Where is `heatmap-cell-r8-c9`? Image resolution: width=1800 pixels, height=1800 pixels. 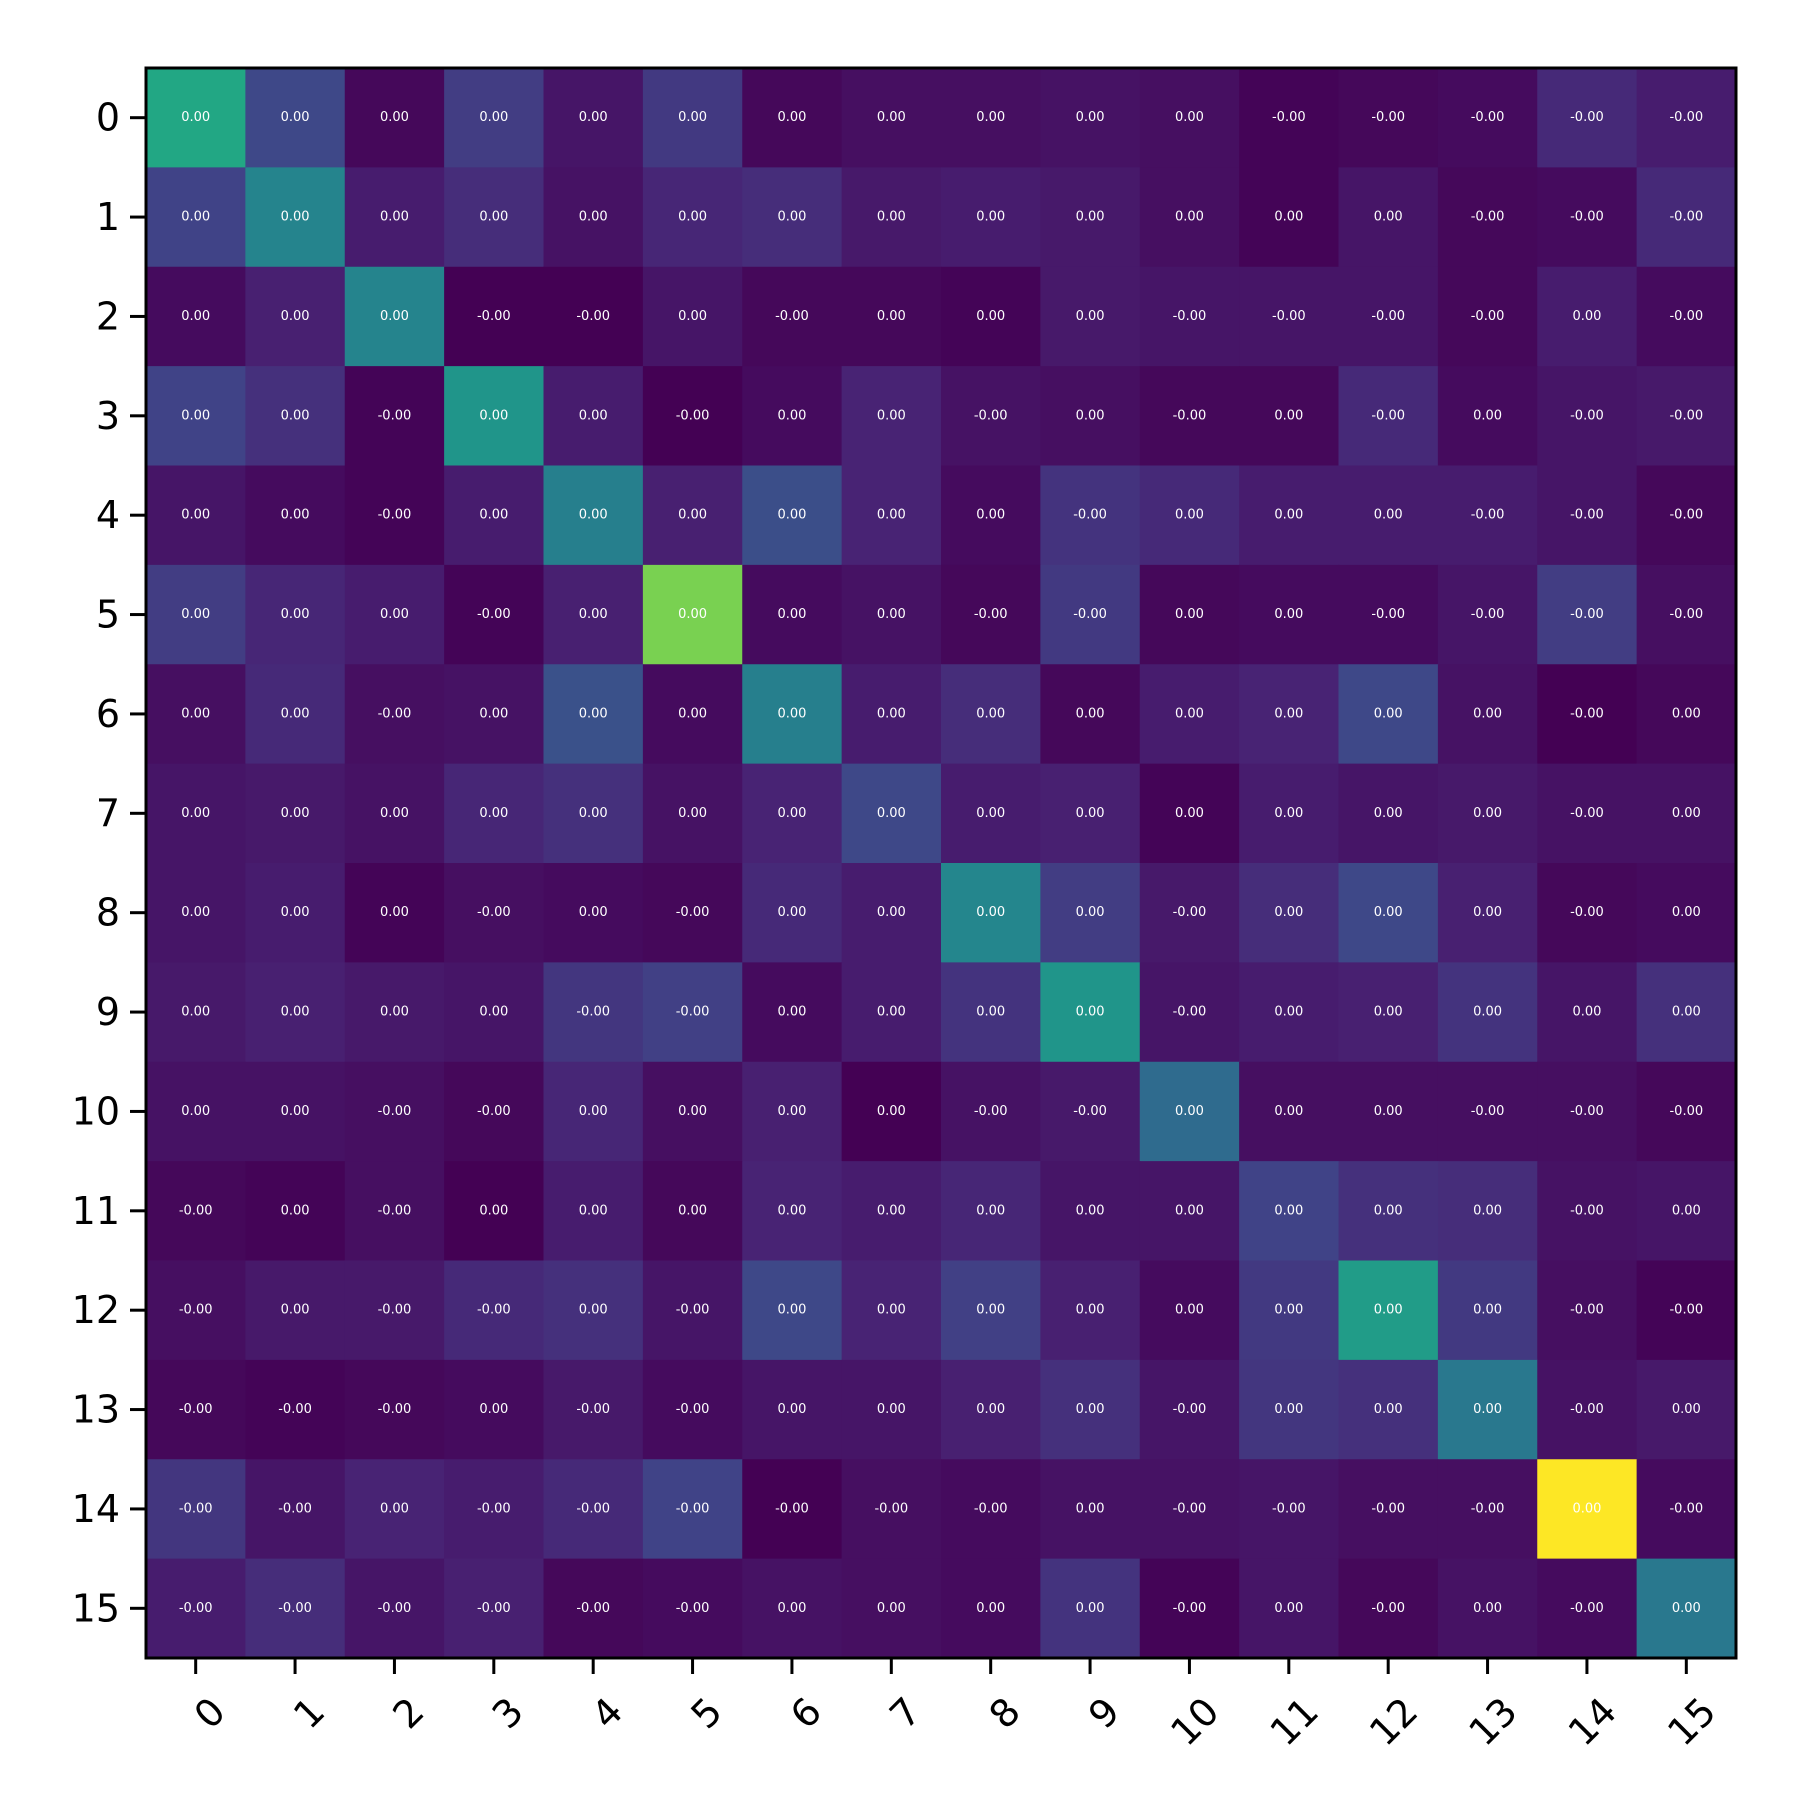
heatmap-cell-r8-c9 is located at coordinates (1090, 913).